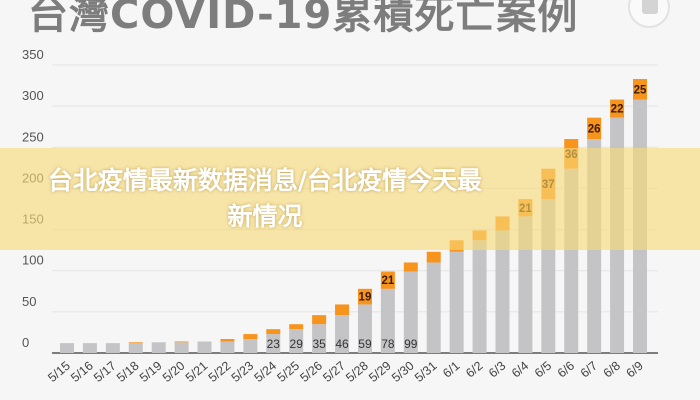 The height and width of the screenshot is (400, 700). Describe the element at coordinates (220, 372) in the screenshot. I see `x-tick-label: 5/22` at that location.